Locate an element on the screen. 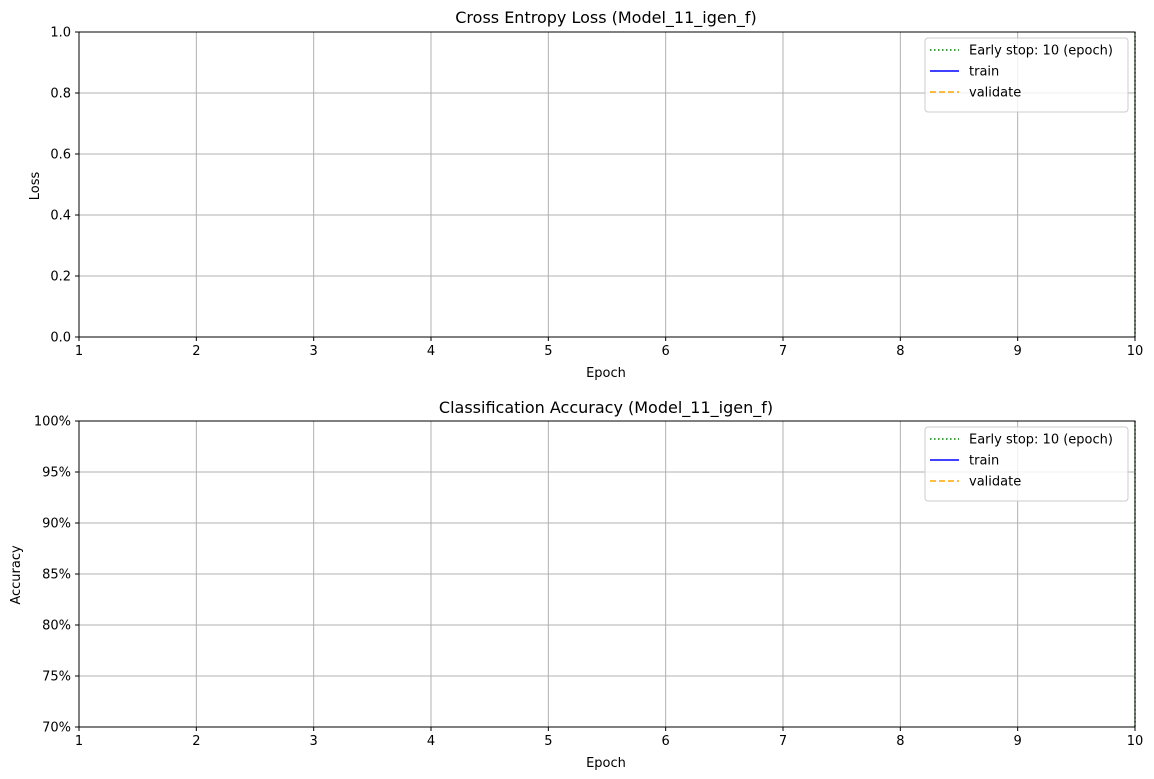 This screenshot has height=779, width=1154. accuracy-y-tick-label: 75% is located at coordinates (56, 677).